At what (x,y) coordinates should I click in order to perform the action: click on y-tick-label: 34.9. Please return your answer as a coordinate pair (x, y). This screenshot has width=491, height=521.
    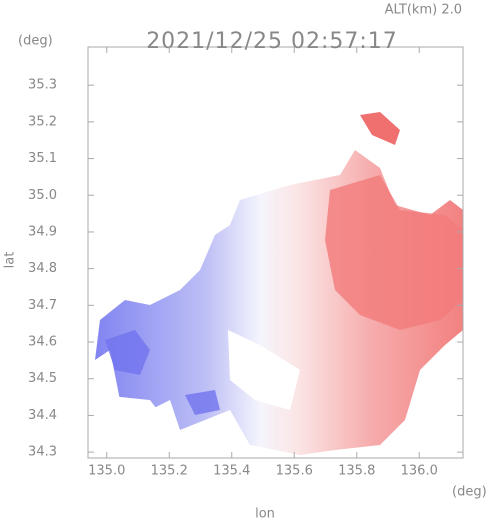
    Looking at the image, I should click on (42, 231).